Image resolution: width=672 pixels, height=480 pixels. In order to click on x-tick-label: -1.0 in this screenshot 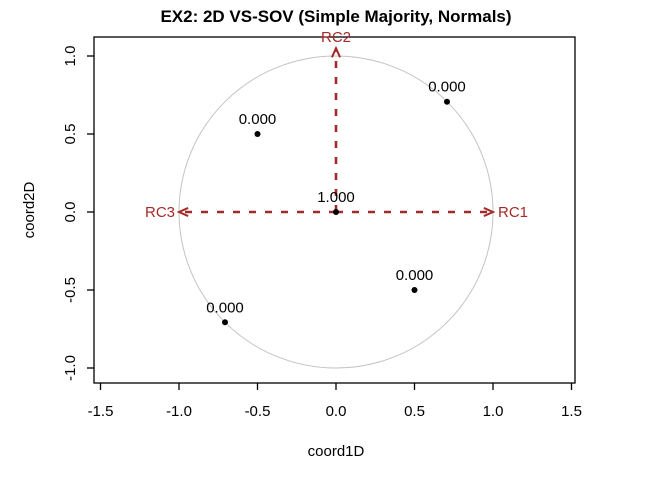, I will do `click(179, 411)`.